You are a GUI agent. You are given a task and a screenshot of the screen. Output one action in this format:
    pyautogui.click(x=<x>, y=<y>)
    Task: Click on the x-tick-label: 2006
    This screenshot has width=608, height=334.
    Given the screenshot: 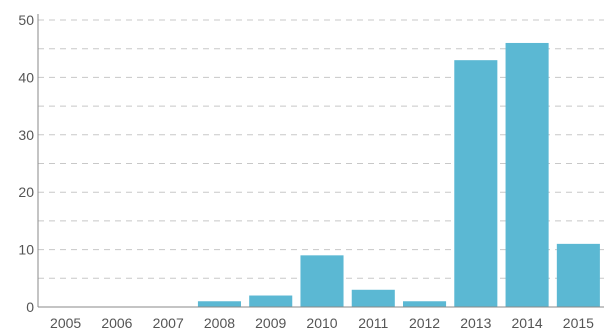 What is the action you would take?
    pyautogui.click(x=116, y=323)
    